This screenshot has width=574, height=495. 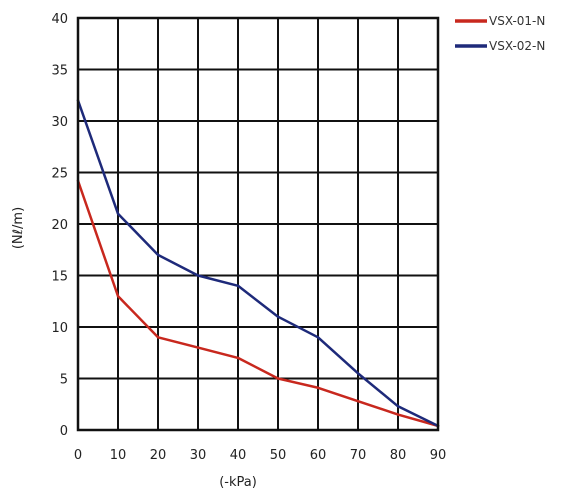 I want to click on y-tick-label: 0, so click(x=64, y=431).